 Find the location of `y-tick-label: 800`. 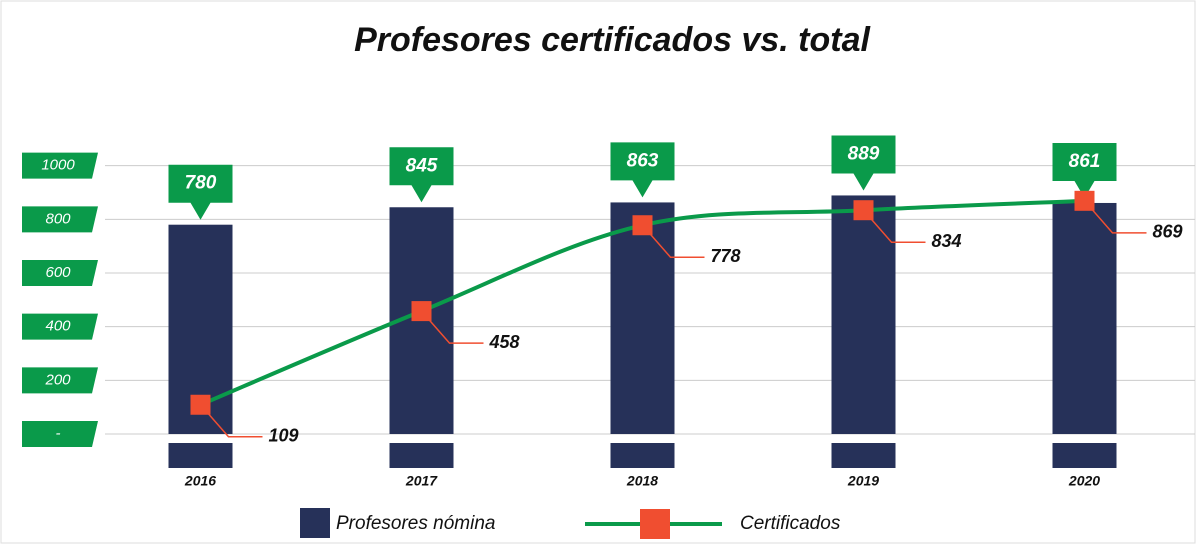

y-tick-label: 800 is located at coordinates (58, 218).